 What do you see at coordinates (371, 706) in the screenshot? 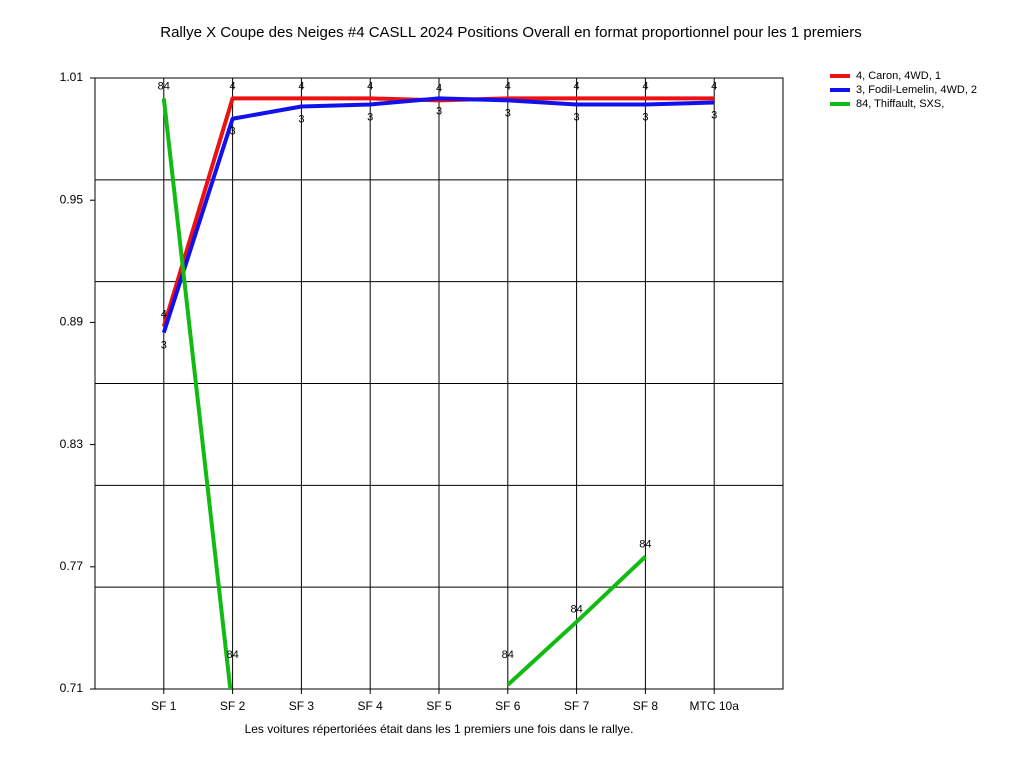
I see `x-tick-label: SF 4` at bounding box center [371, 706].